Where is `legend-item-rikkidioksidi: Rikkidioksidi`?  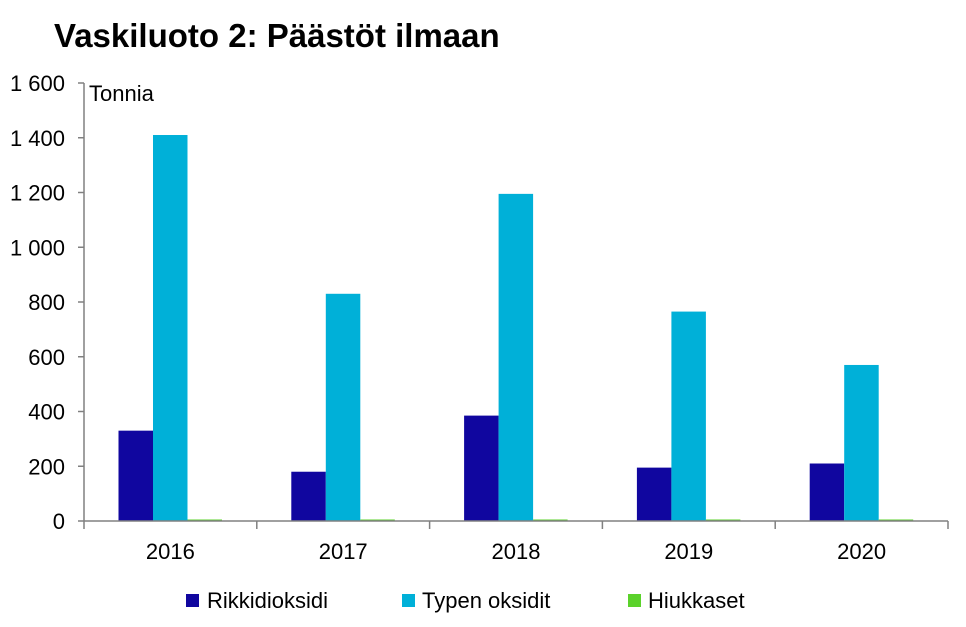 legend-item-rikkidioksidi: Rikkidioksidi is located at coordinates (257, 600).